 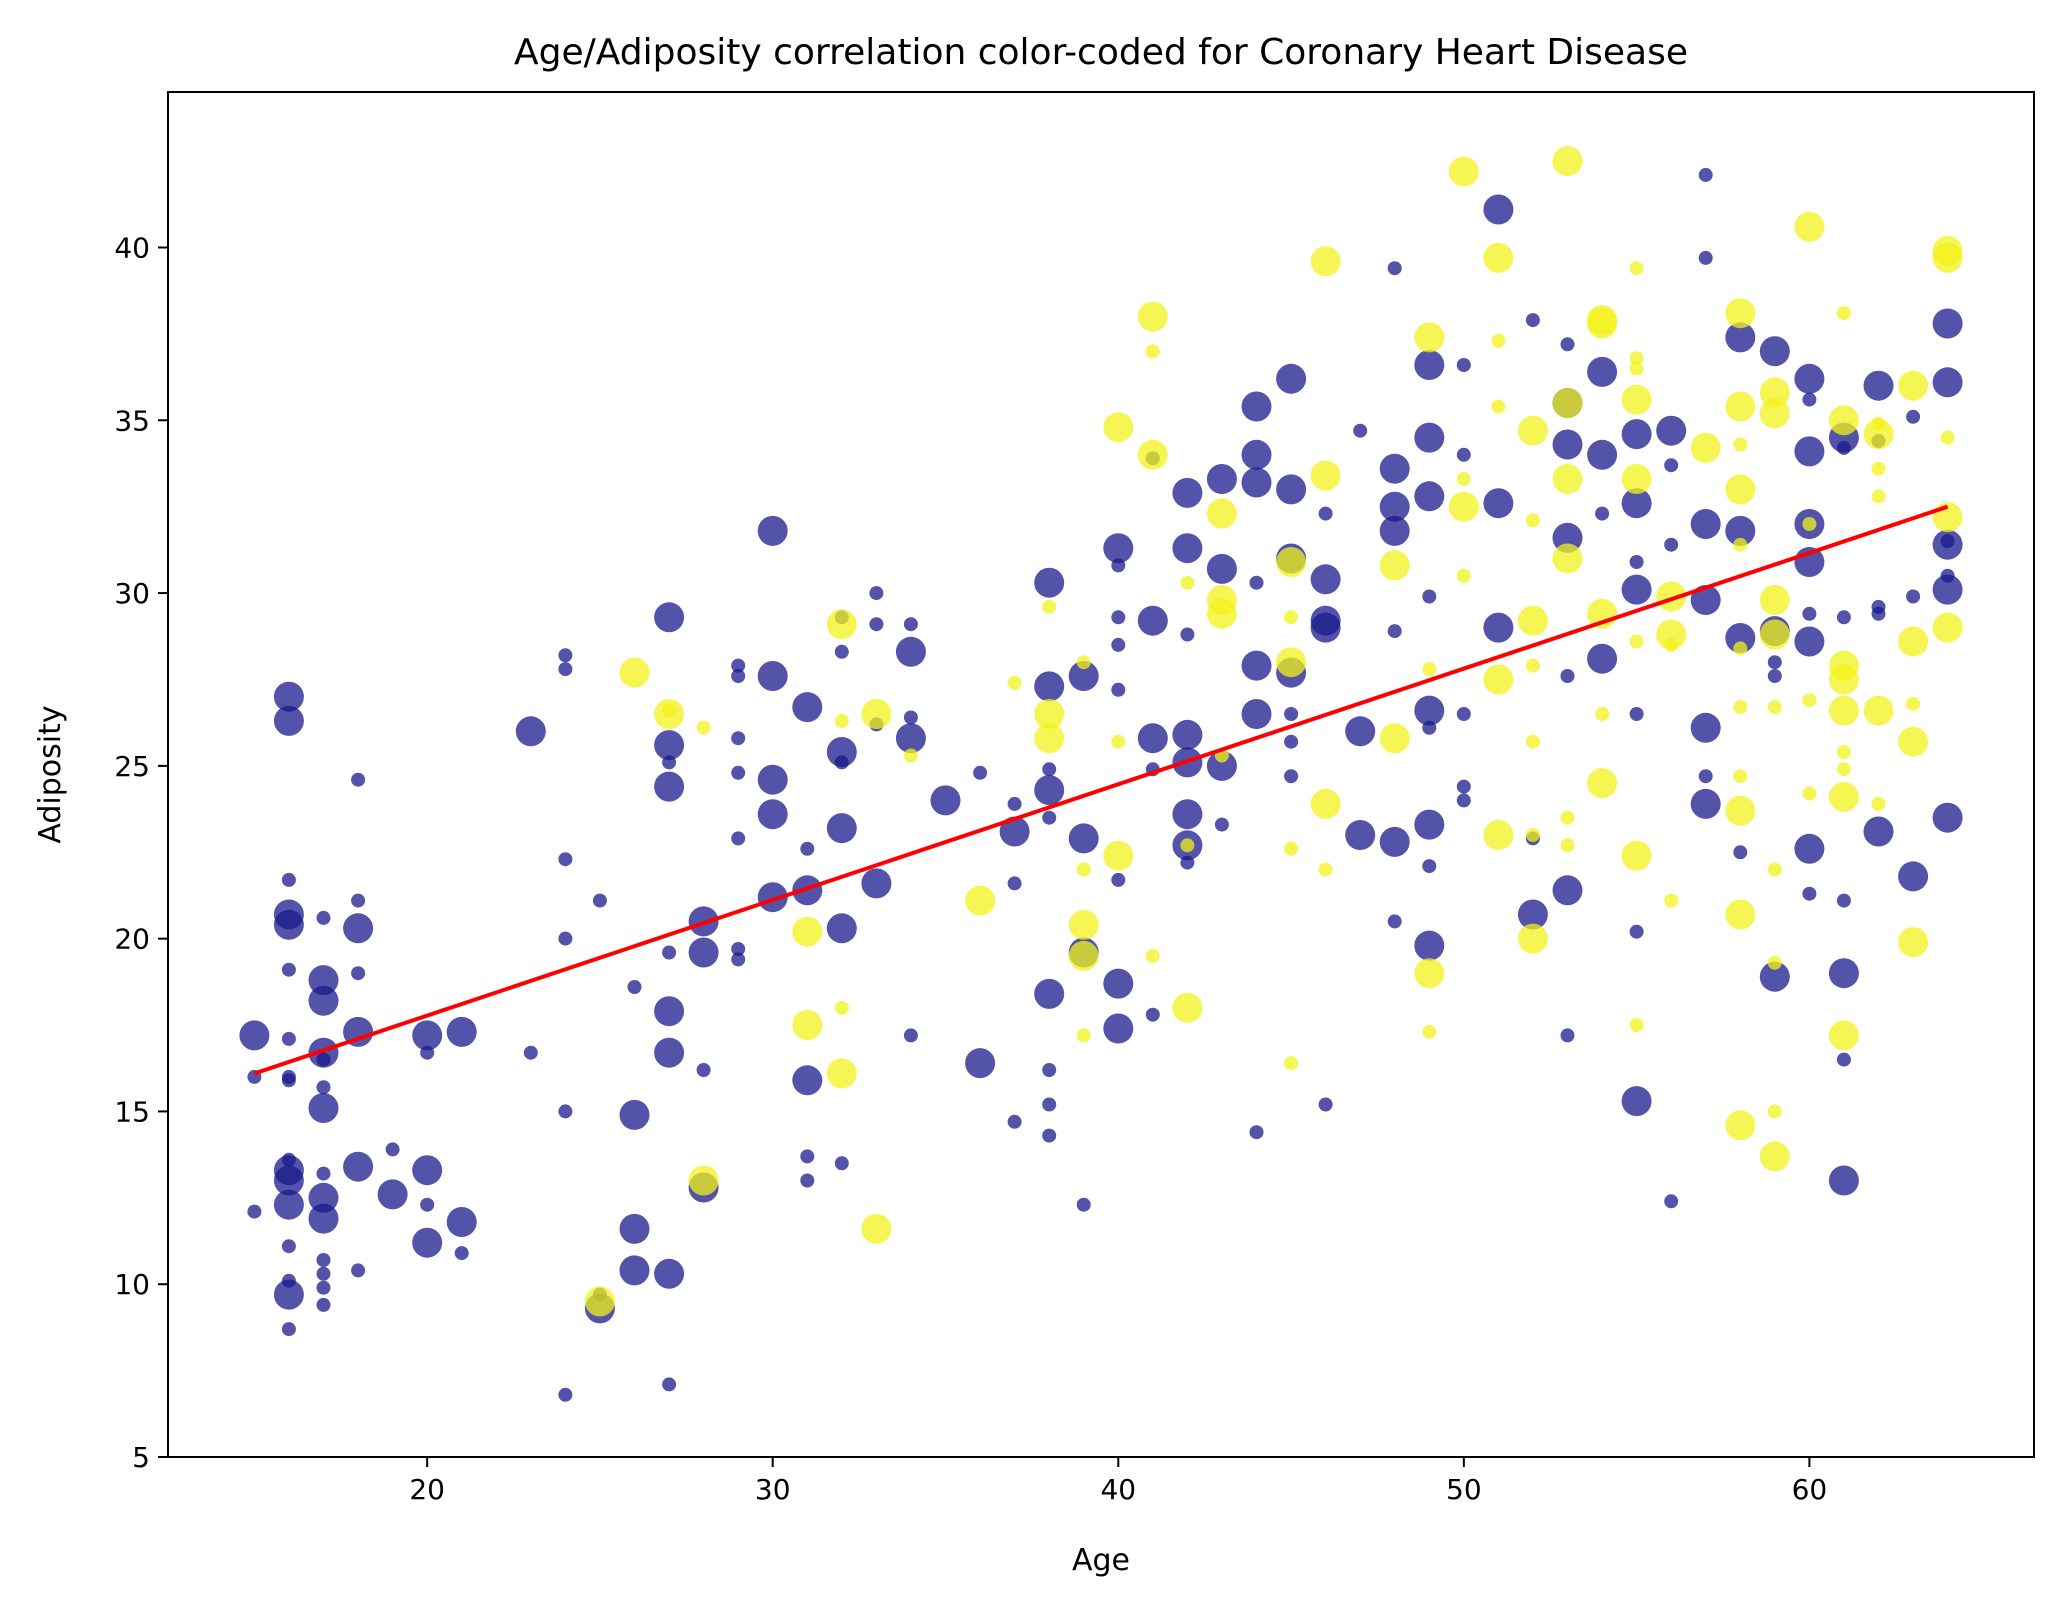 What do you see at coordinates (1810, 1489) in the screenshot?
I see `x-tick-label: 60` at bounding box center [1810, 1489].